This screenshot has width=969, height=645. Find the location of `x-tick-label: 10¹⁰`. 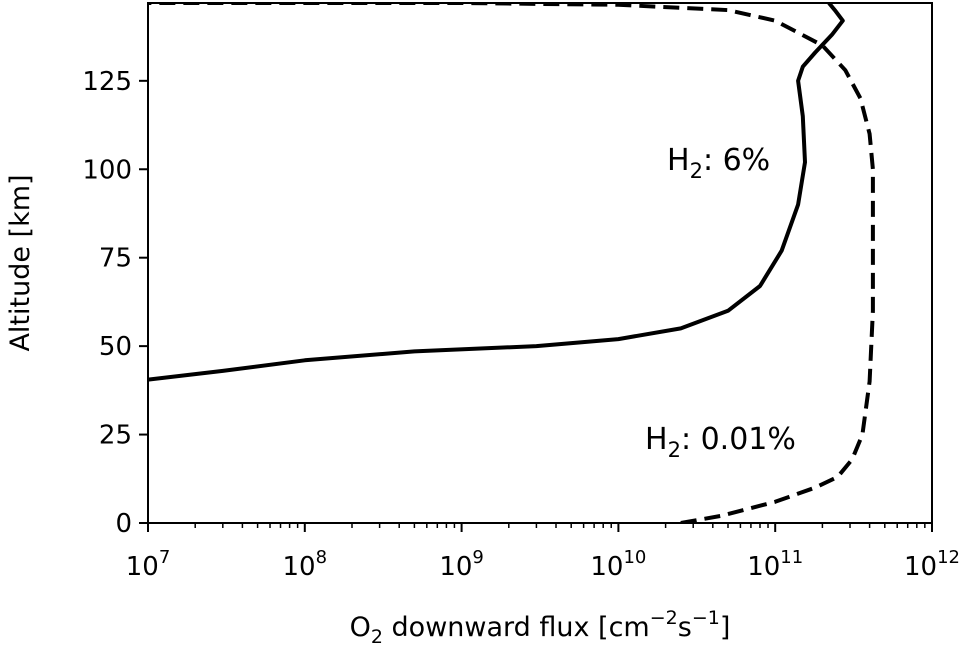

x-tick-label: 10¹⁰ is located at coordinates (618, 564).